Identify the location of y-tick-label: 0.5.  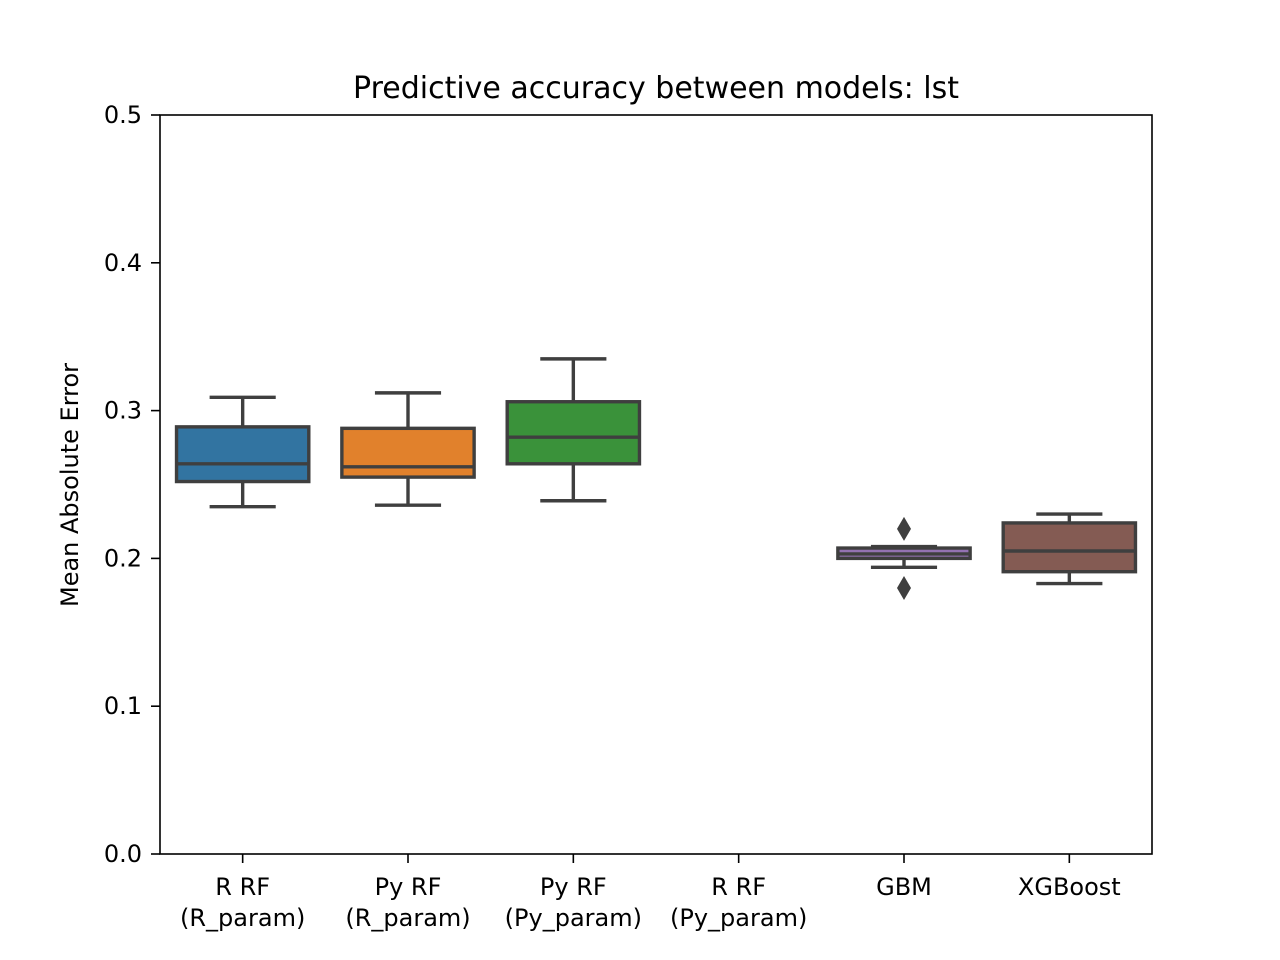
(123, 115).